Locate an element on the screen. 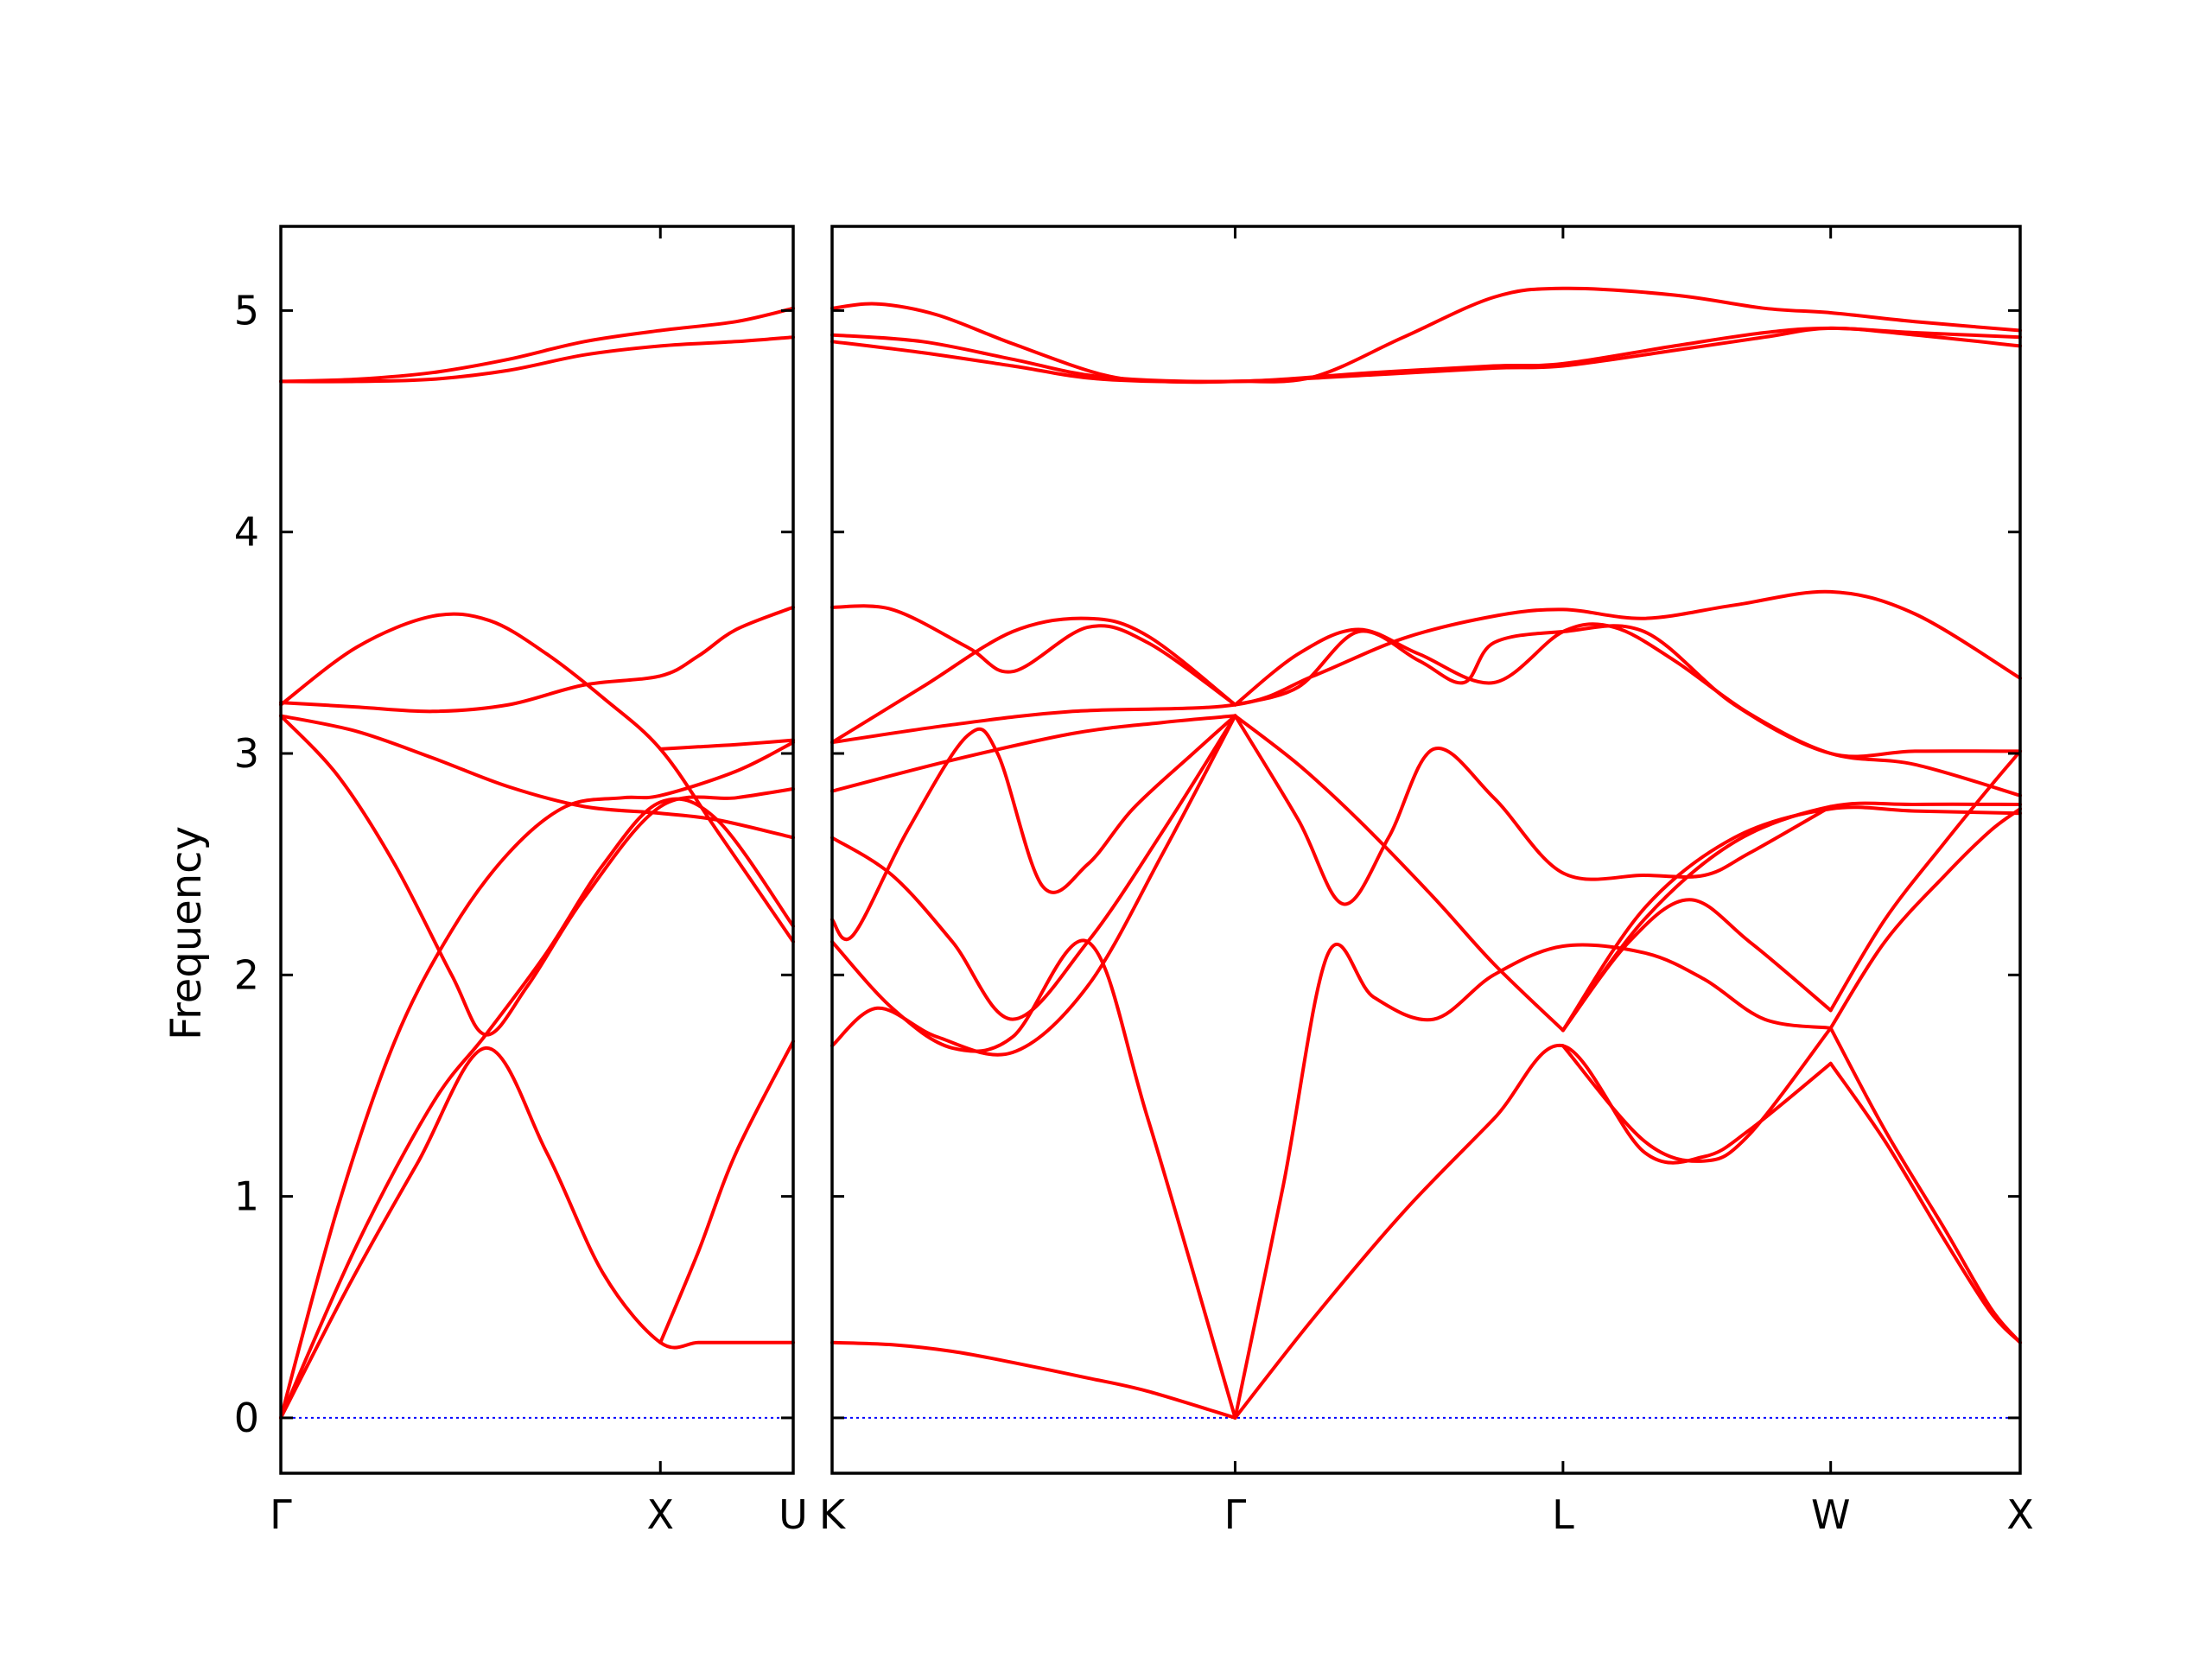 This screenshot has width=2212, height=1659. y-tick-label: 0 is located at coordinates (246, 1418).